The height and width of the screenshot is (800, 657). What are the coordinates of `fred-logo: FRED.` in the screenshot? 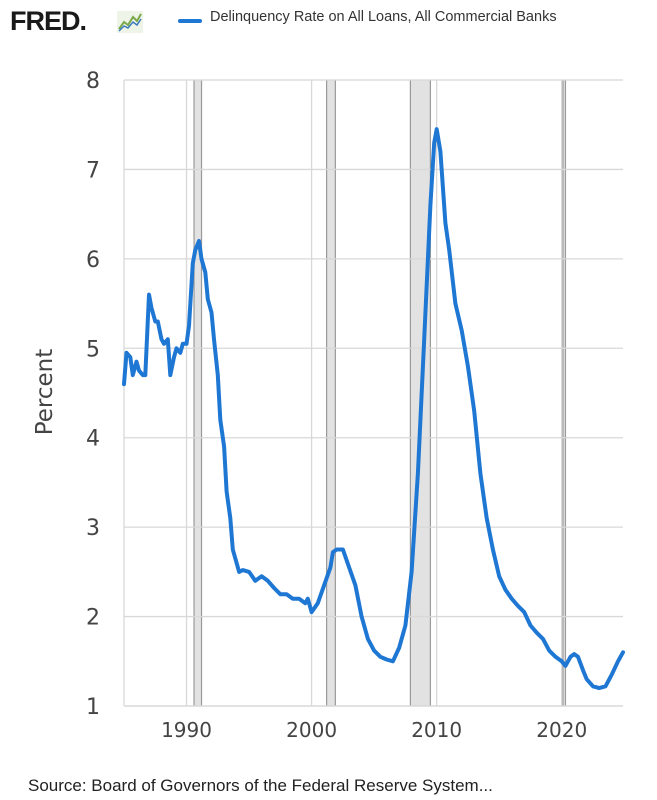 It's located at (48, 21).